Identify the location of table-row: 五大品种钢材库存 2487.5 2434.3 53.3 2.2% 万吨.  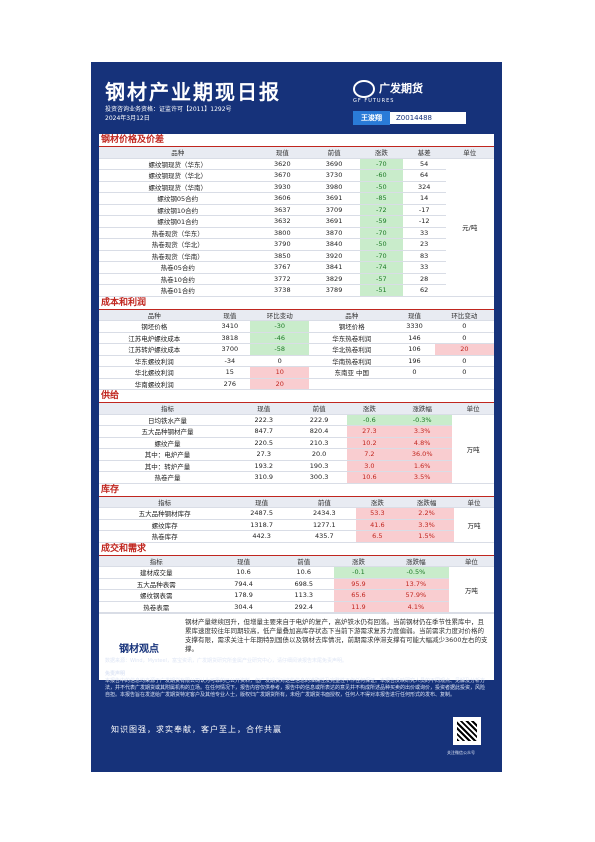
(296, 525).